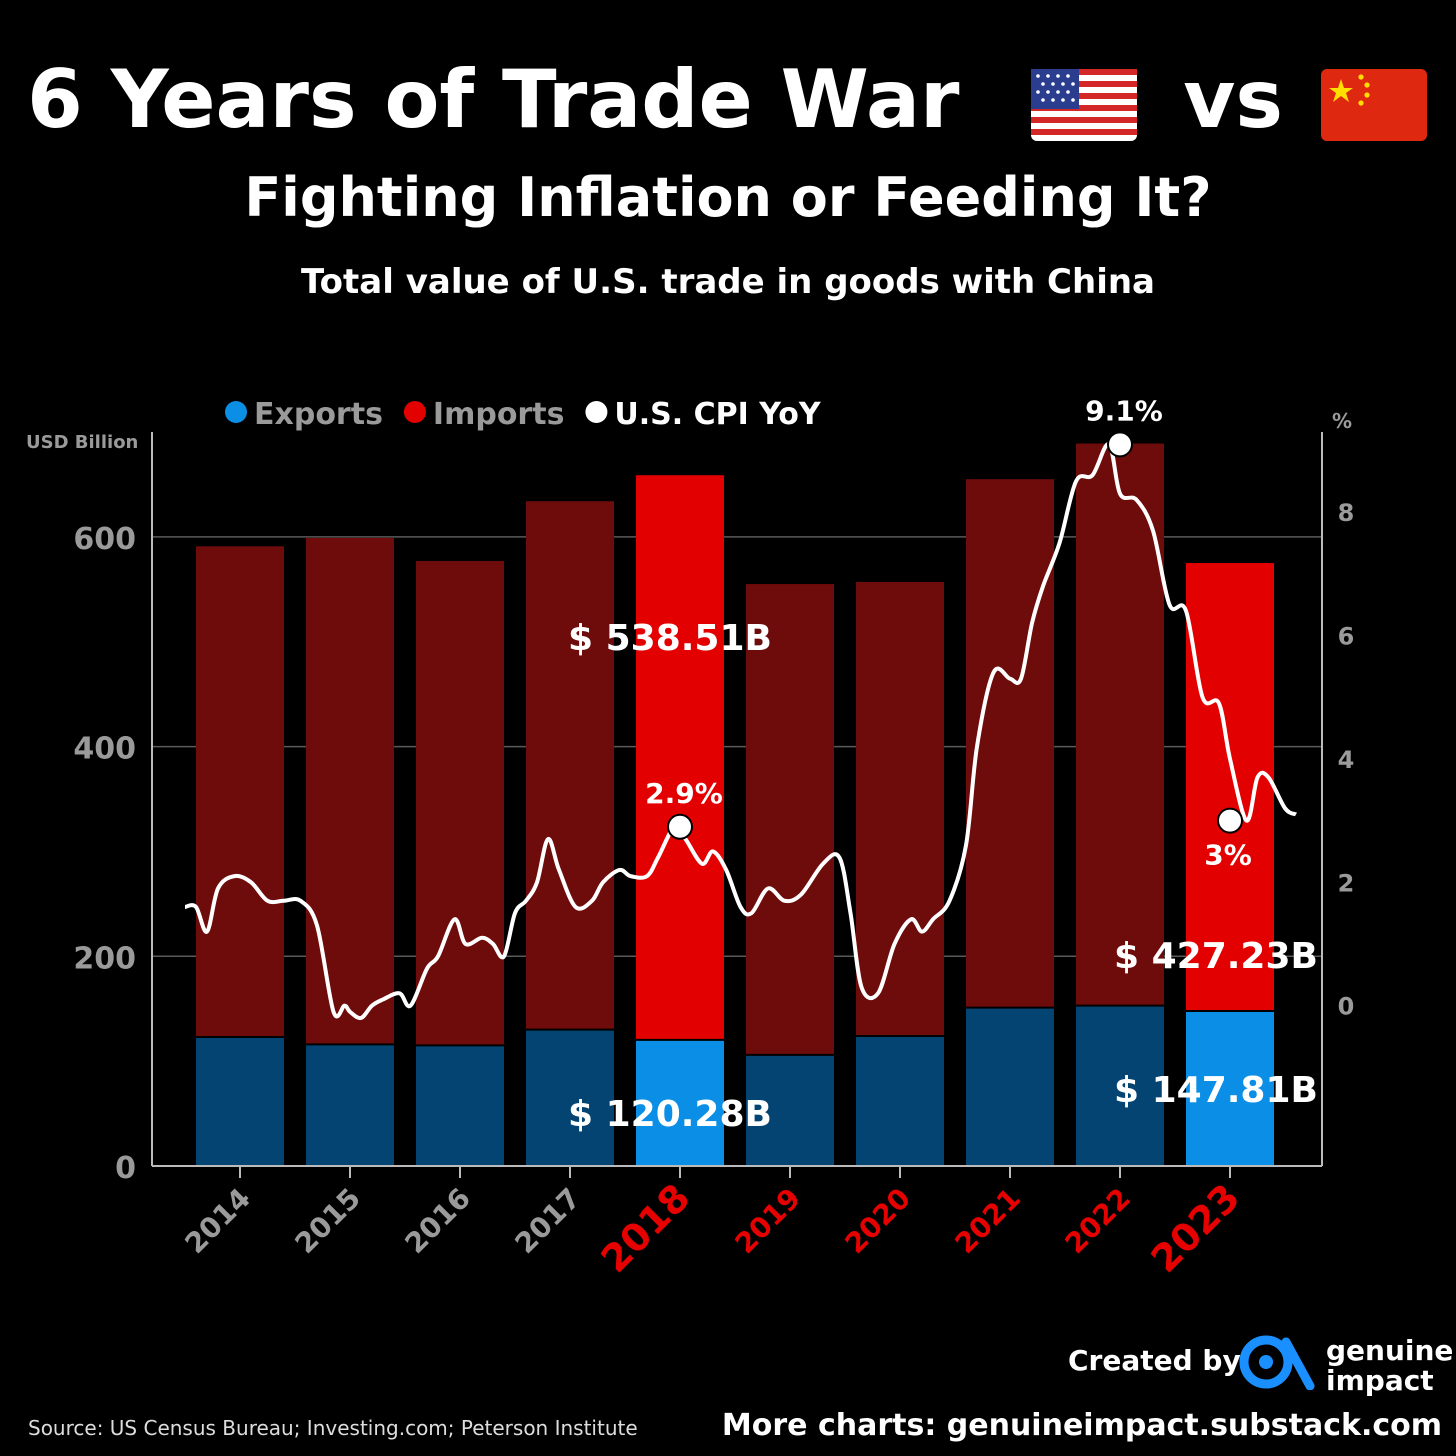  Describe the element at coordinates (236, 412) in the screenshot. I see `legend-marker-exports` at that location.